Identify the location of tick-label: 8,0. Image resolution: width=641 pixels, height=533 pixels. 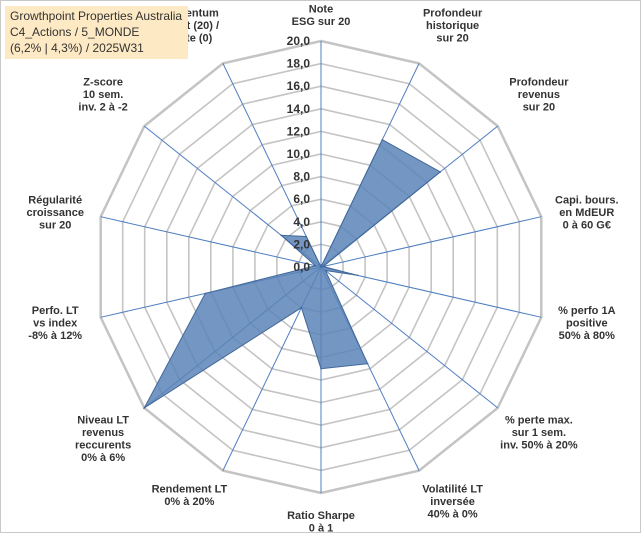
(301, 177).